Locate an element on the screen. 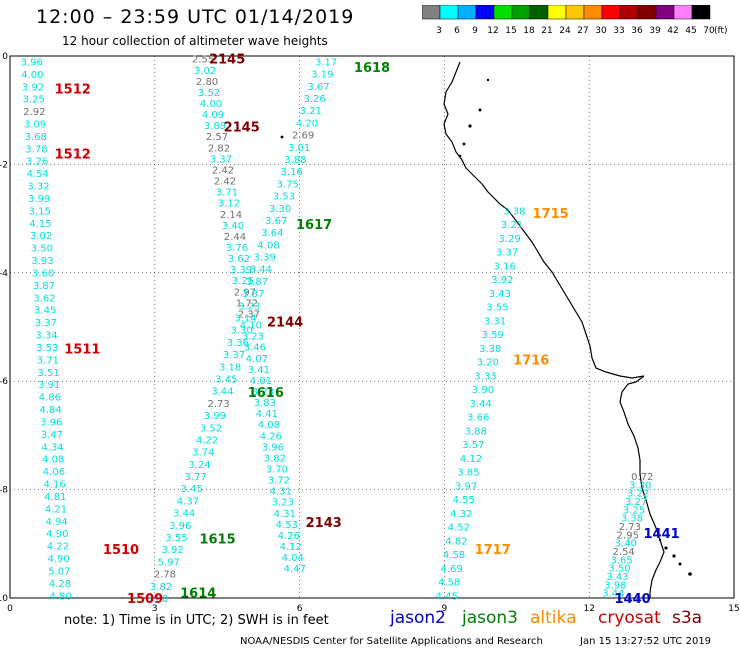 The height and width of the screenshot is (650, 740). swh-value: 5.80 is located at coordinates (157, 599).